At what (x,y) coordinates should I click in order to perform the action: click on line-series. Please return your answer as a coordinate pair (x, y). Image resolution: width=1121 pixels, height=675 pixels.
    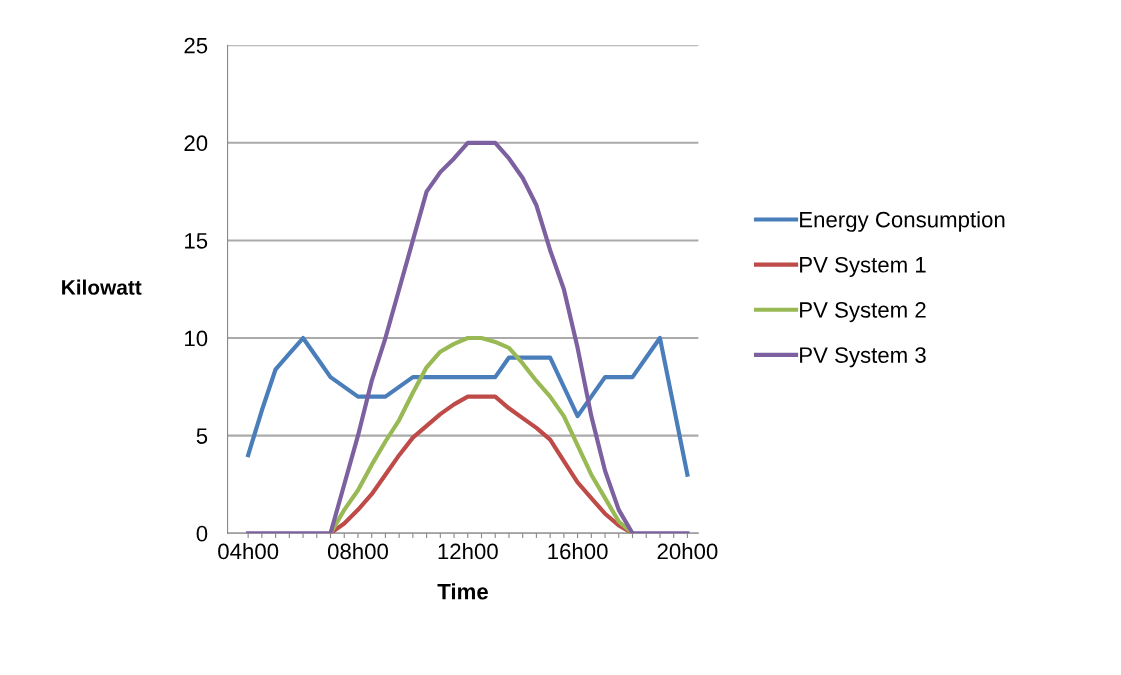
    Looking at the image, I should click on (468, 406).